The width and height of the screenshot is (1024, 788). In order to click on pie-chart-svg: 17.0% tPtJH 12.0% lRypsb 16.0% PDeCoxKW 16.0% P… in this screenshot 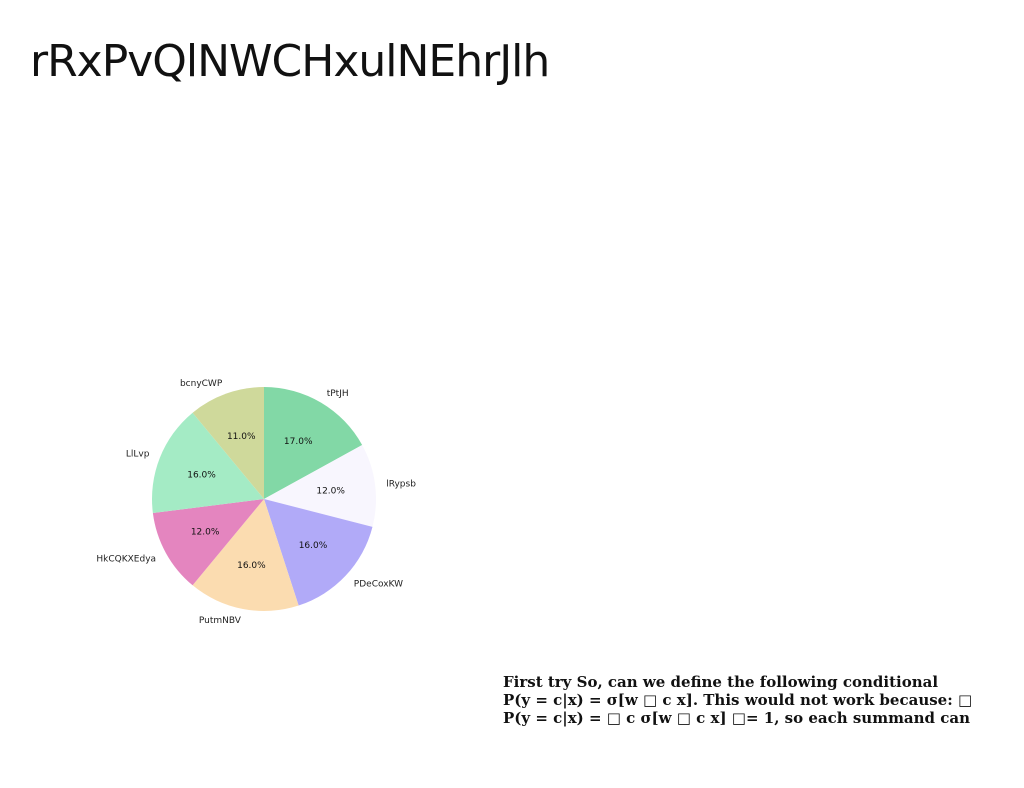, I will do `click(256, 502)`.